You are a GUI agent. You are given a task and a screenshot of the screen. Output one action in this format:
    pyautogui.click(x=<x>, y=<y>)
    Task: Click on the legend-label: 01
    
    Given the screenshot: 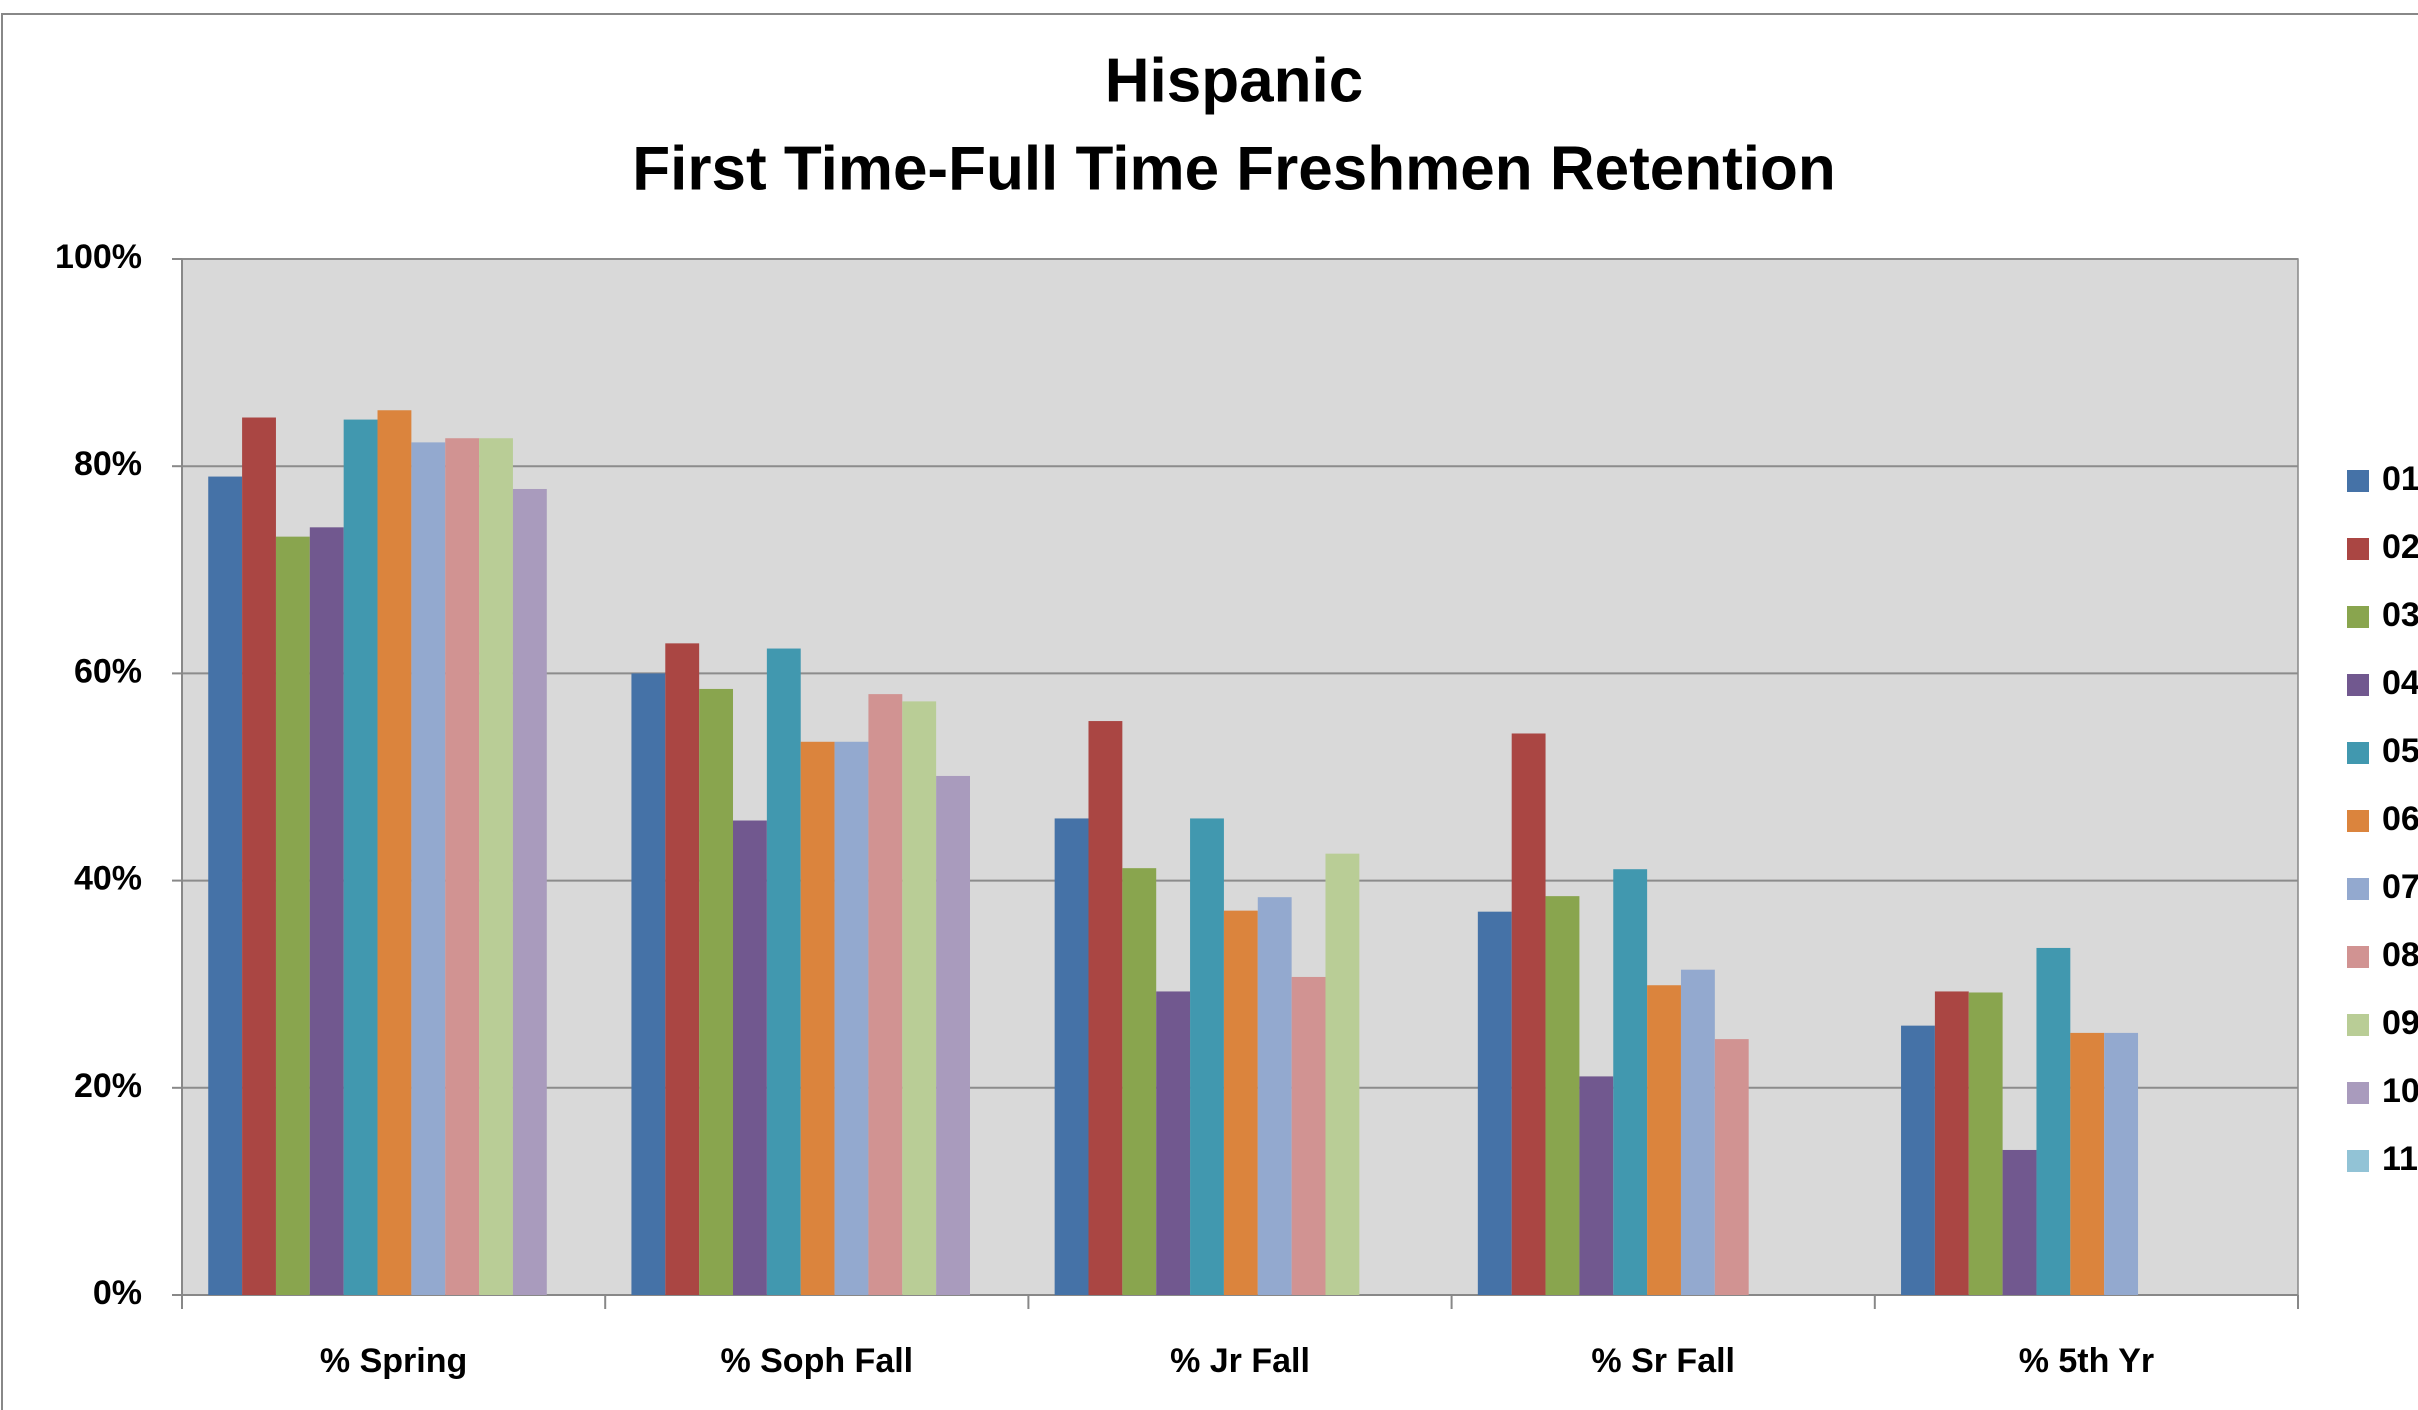 What is the action you would take?
    pyautogui.click(x=2400, y=479)
    